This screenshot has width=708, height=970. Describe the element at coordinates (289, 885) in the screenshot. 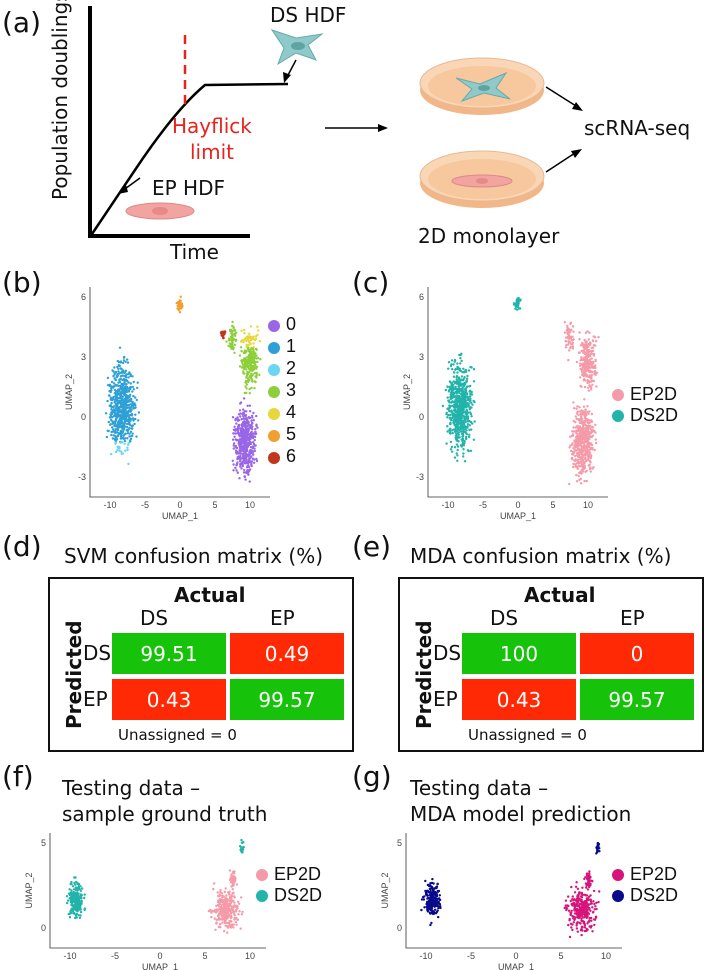

I see `legend-f: EP2D DS2D` at that location.